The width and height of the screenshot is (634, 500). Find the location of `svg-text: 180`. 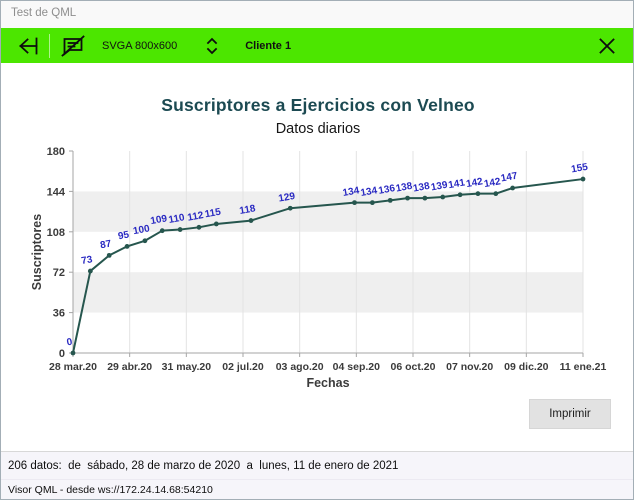

svg-text: 180 is located at coordinates (56, 152).